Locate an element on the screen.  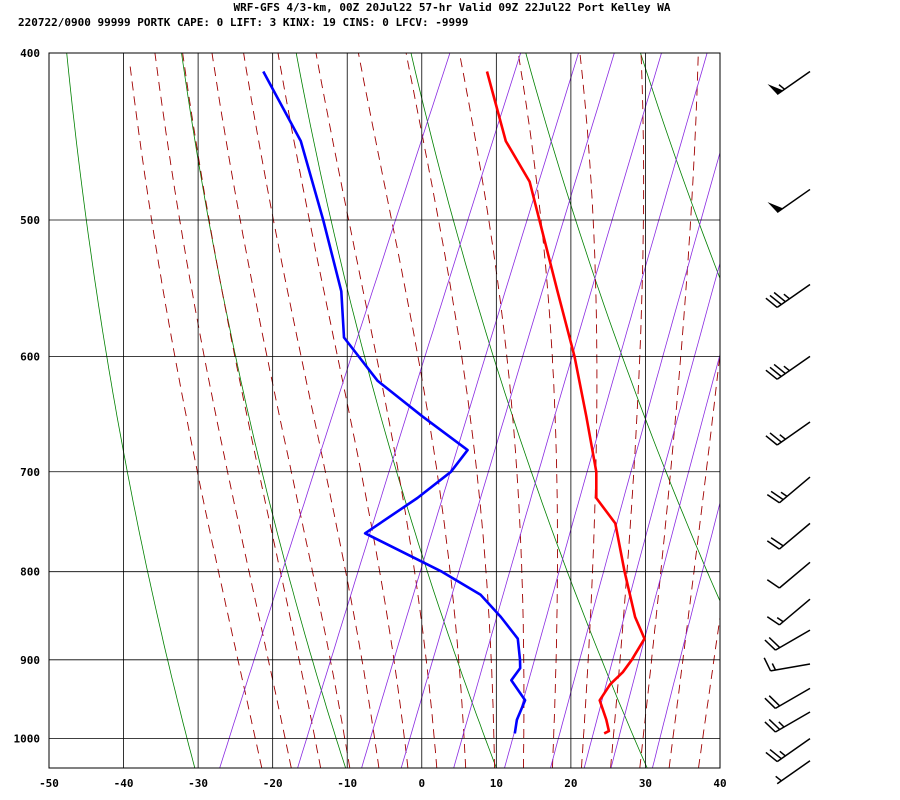
y-tick-label: 600 is located at coordinates (30, 356).